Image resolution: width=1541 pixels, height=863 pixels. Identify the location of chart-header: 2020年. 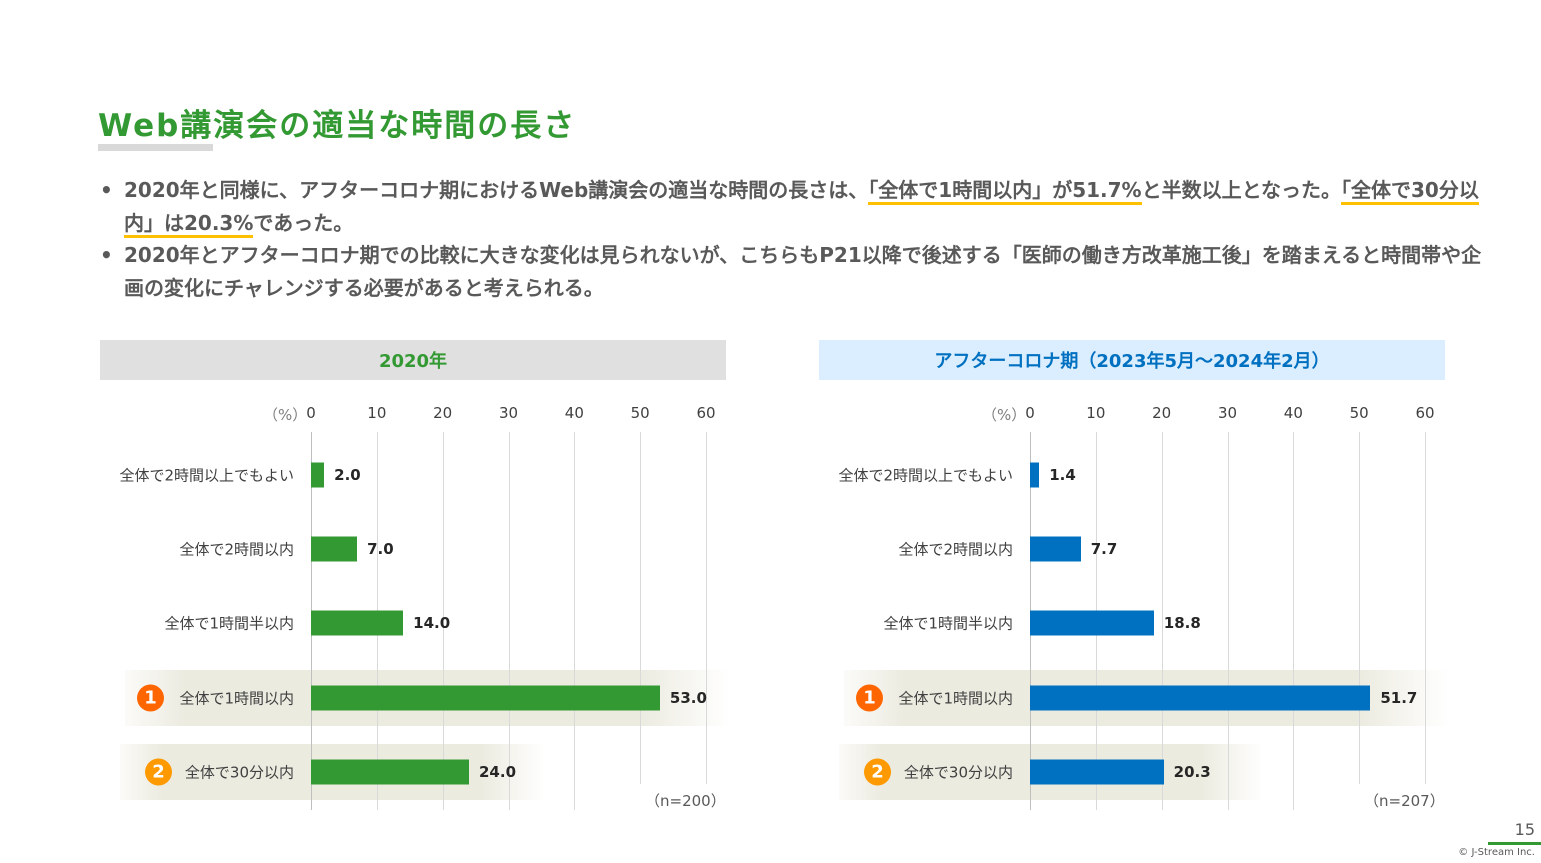
(413, 360).